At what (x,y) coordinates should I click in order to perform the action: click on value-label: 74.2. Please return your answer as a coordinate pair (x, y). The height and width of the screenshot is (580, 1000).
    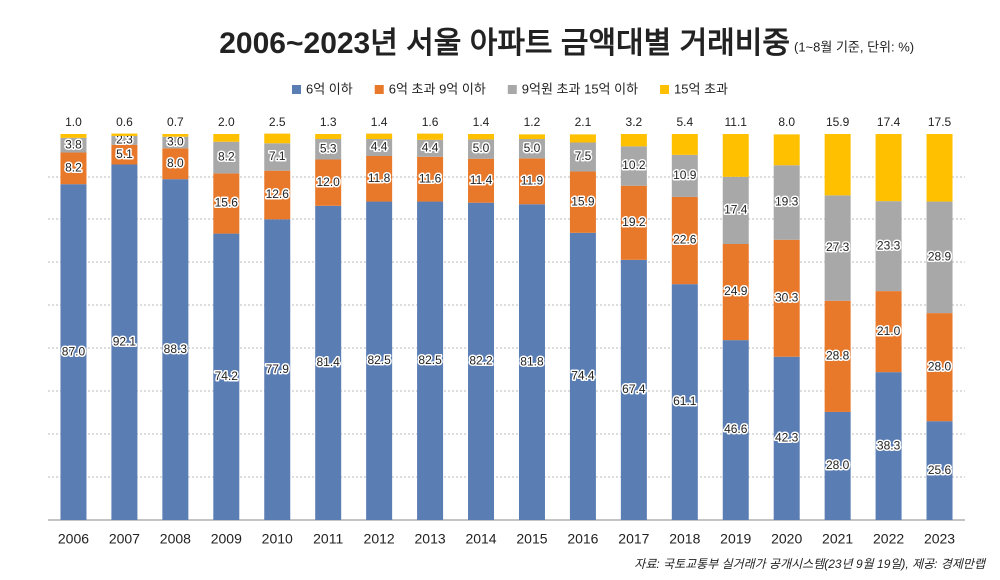
    Looking at the image, I should click on (227, 376).